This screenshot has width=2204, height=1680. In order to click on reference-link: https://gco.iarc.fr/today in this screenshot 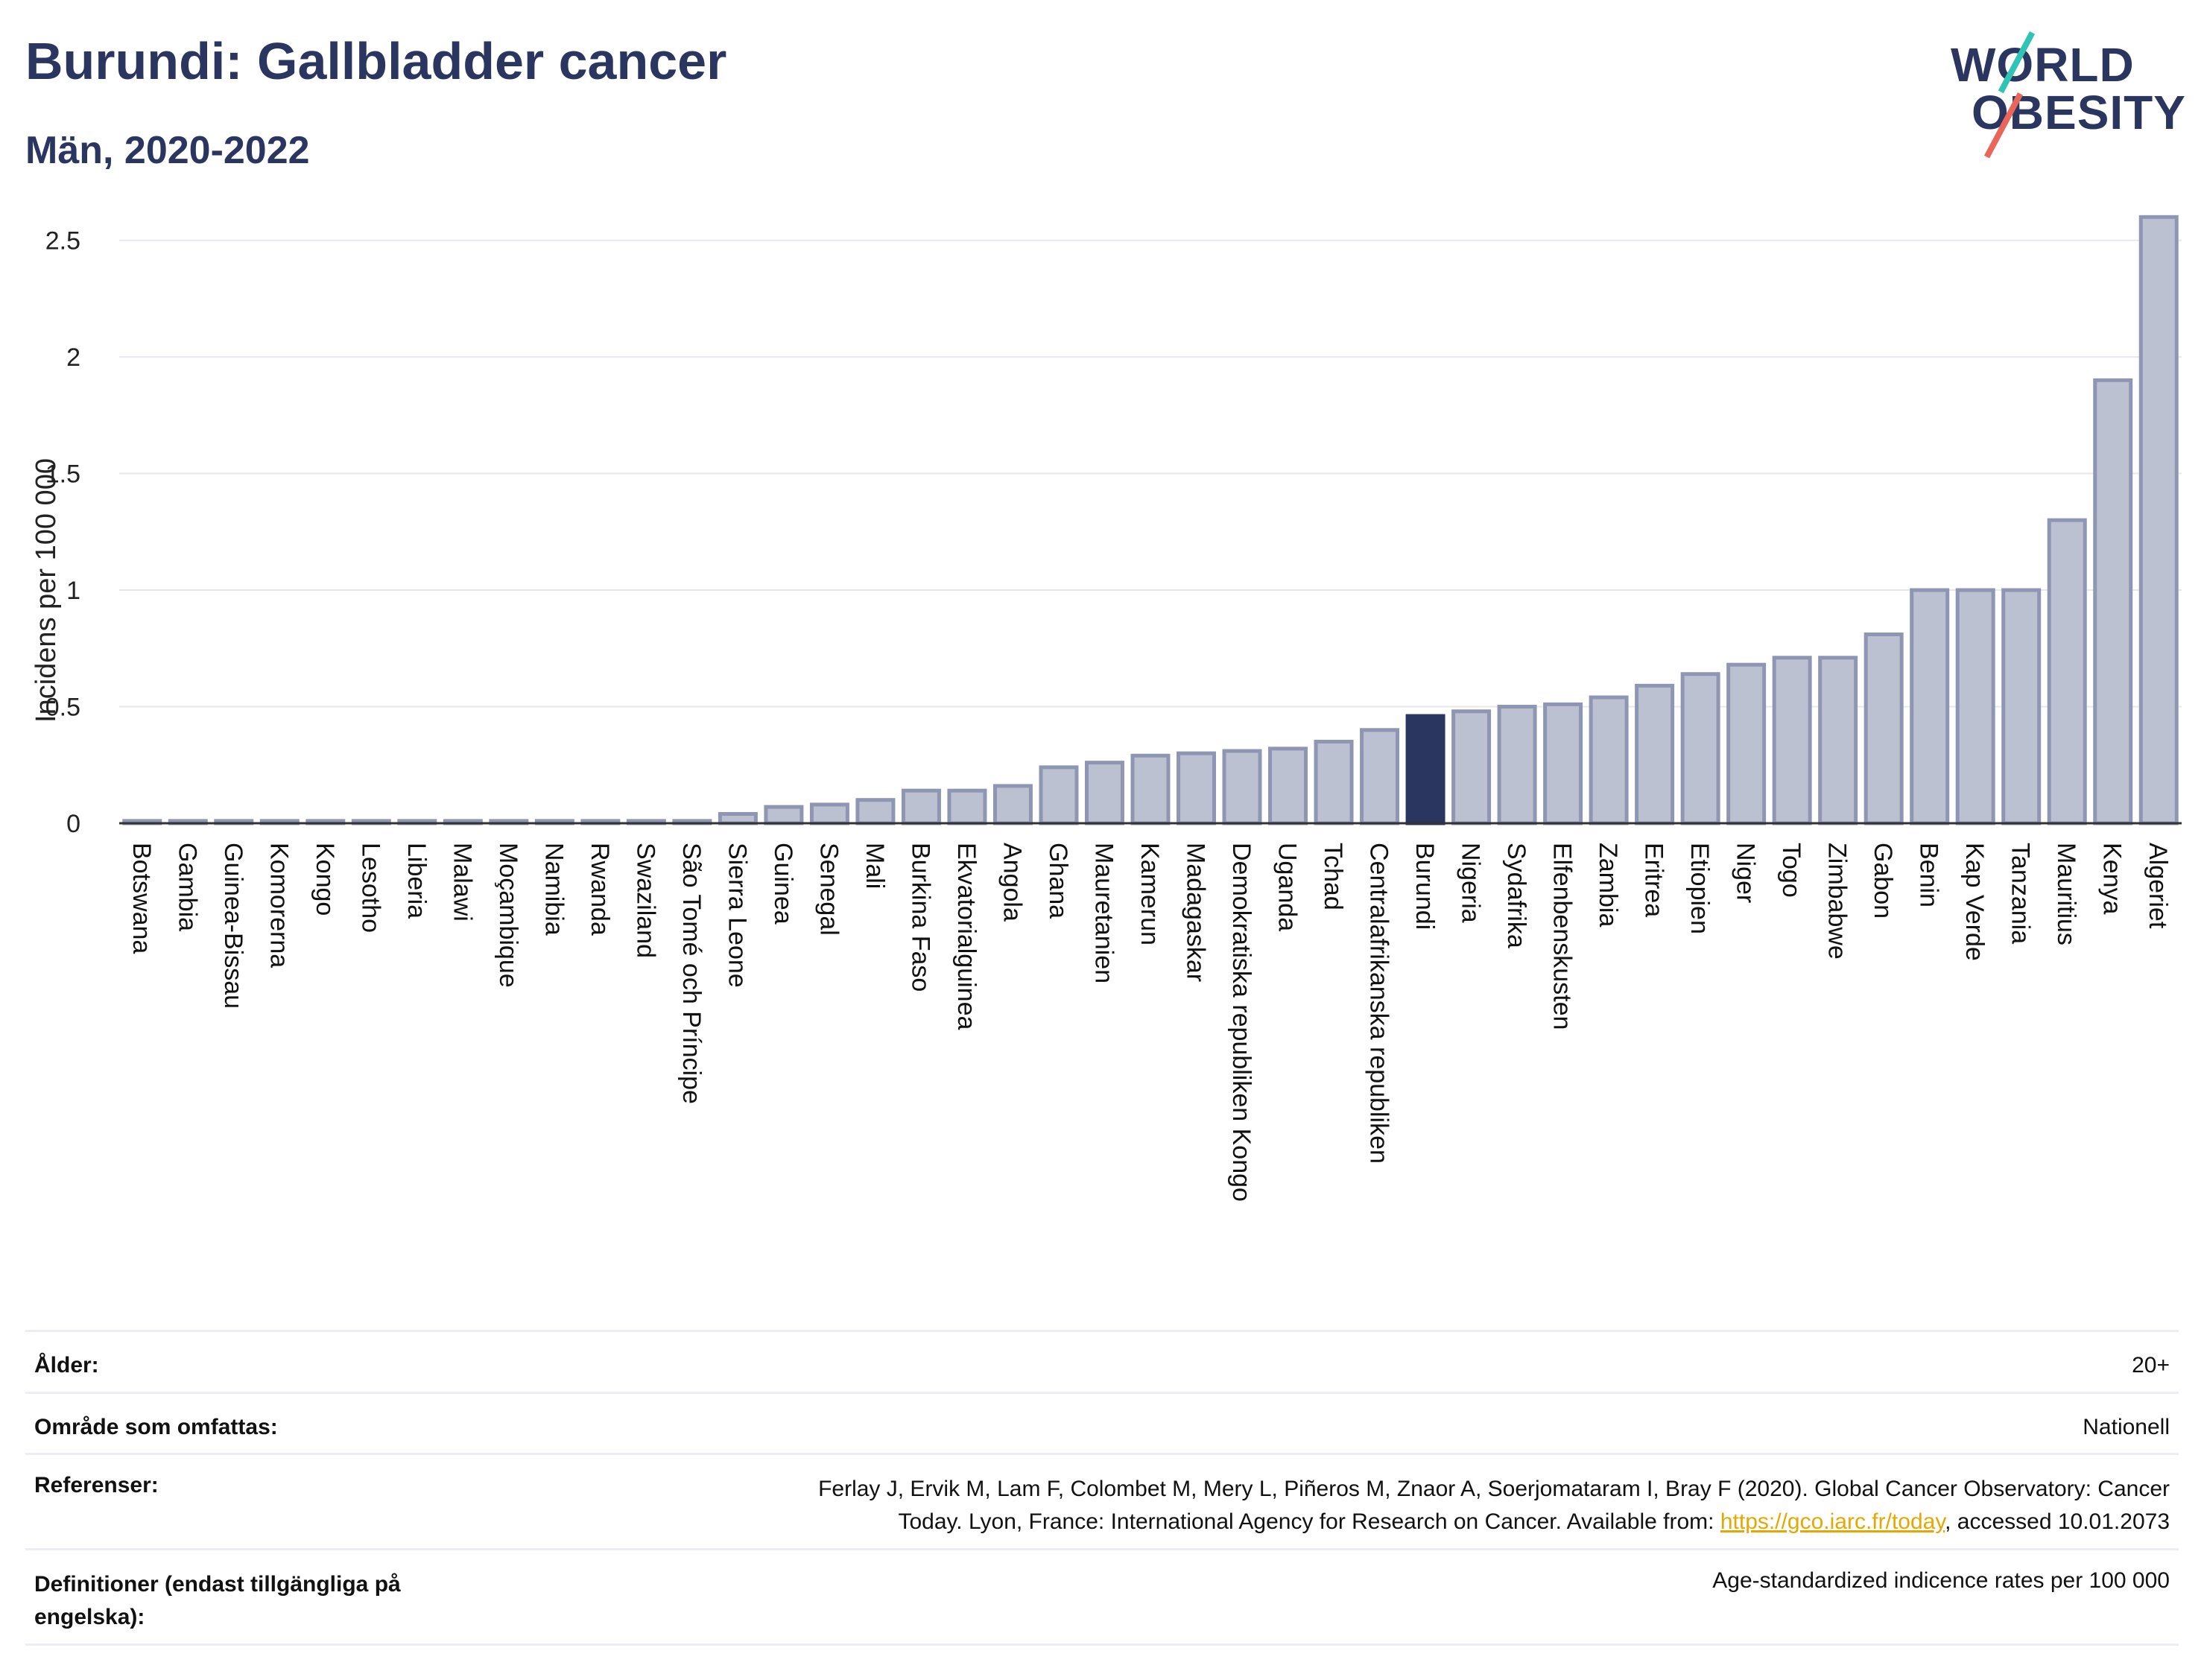, I will do `click(1832, 1521)`.